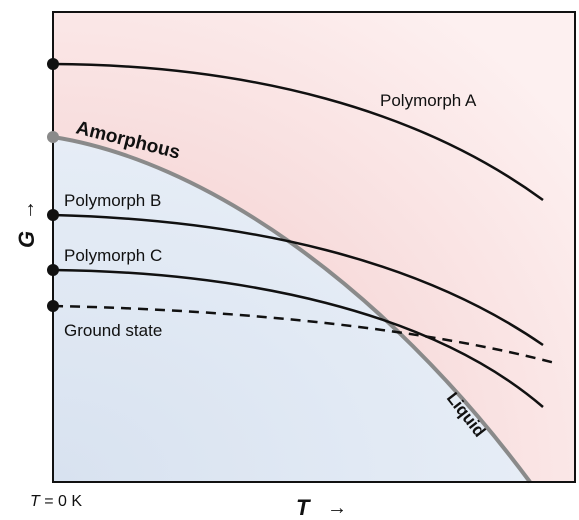 The width and height of the screenshot is (579, 520). Describe the element at coordinates (337, 508) in the screenshot. I see `x-axis-arrow: →` at that location.